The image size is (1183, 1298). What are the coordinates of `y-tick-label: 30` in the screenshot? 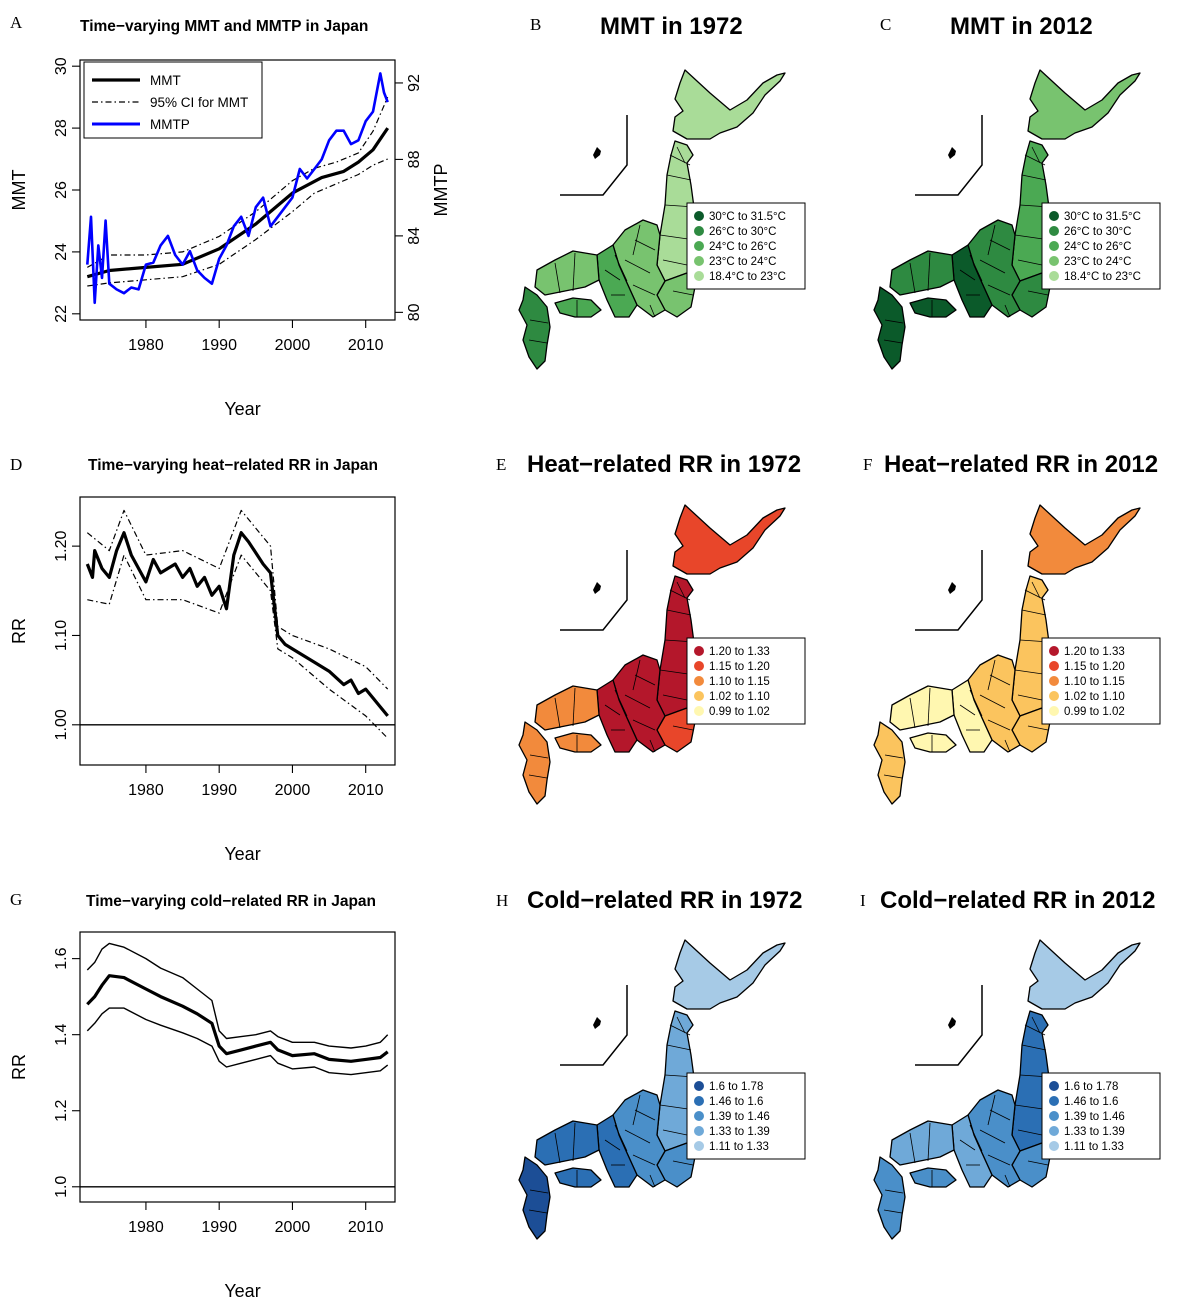 It's located at (61, 66).